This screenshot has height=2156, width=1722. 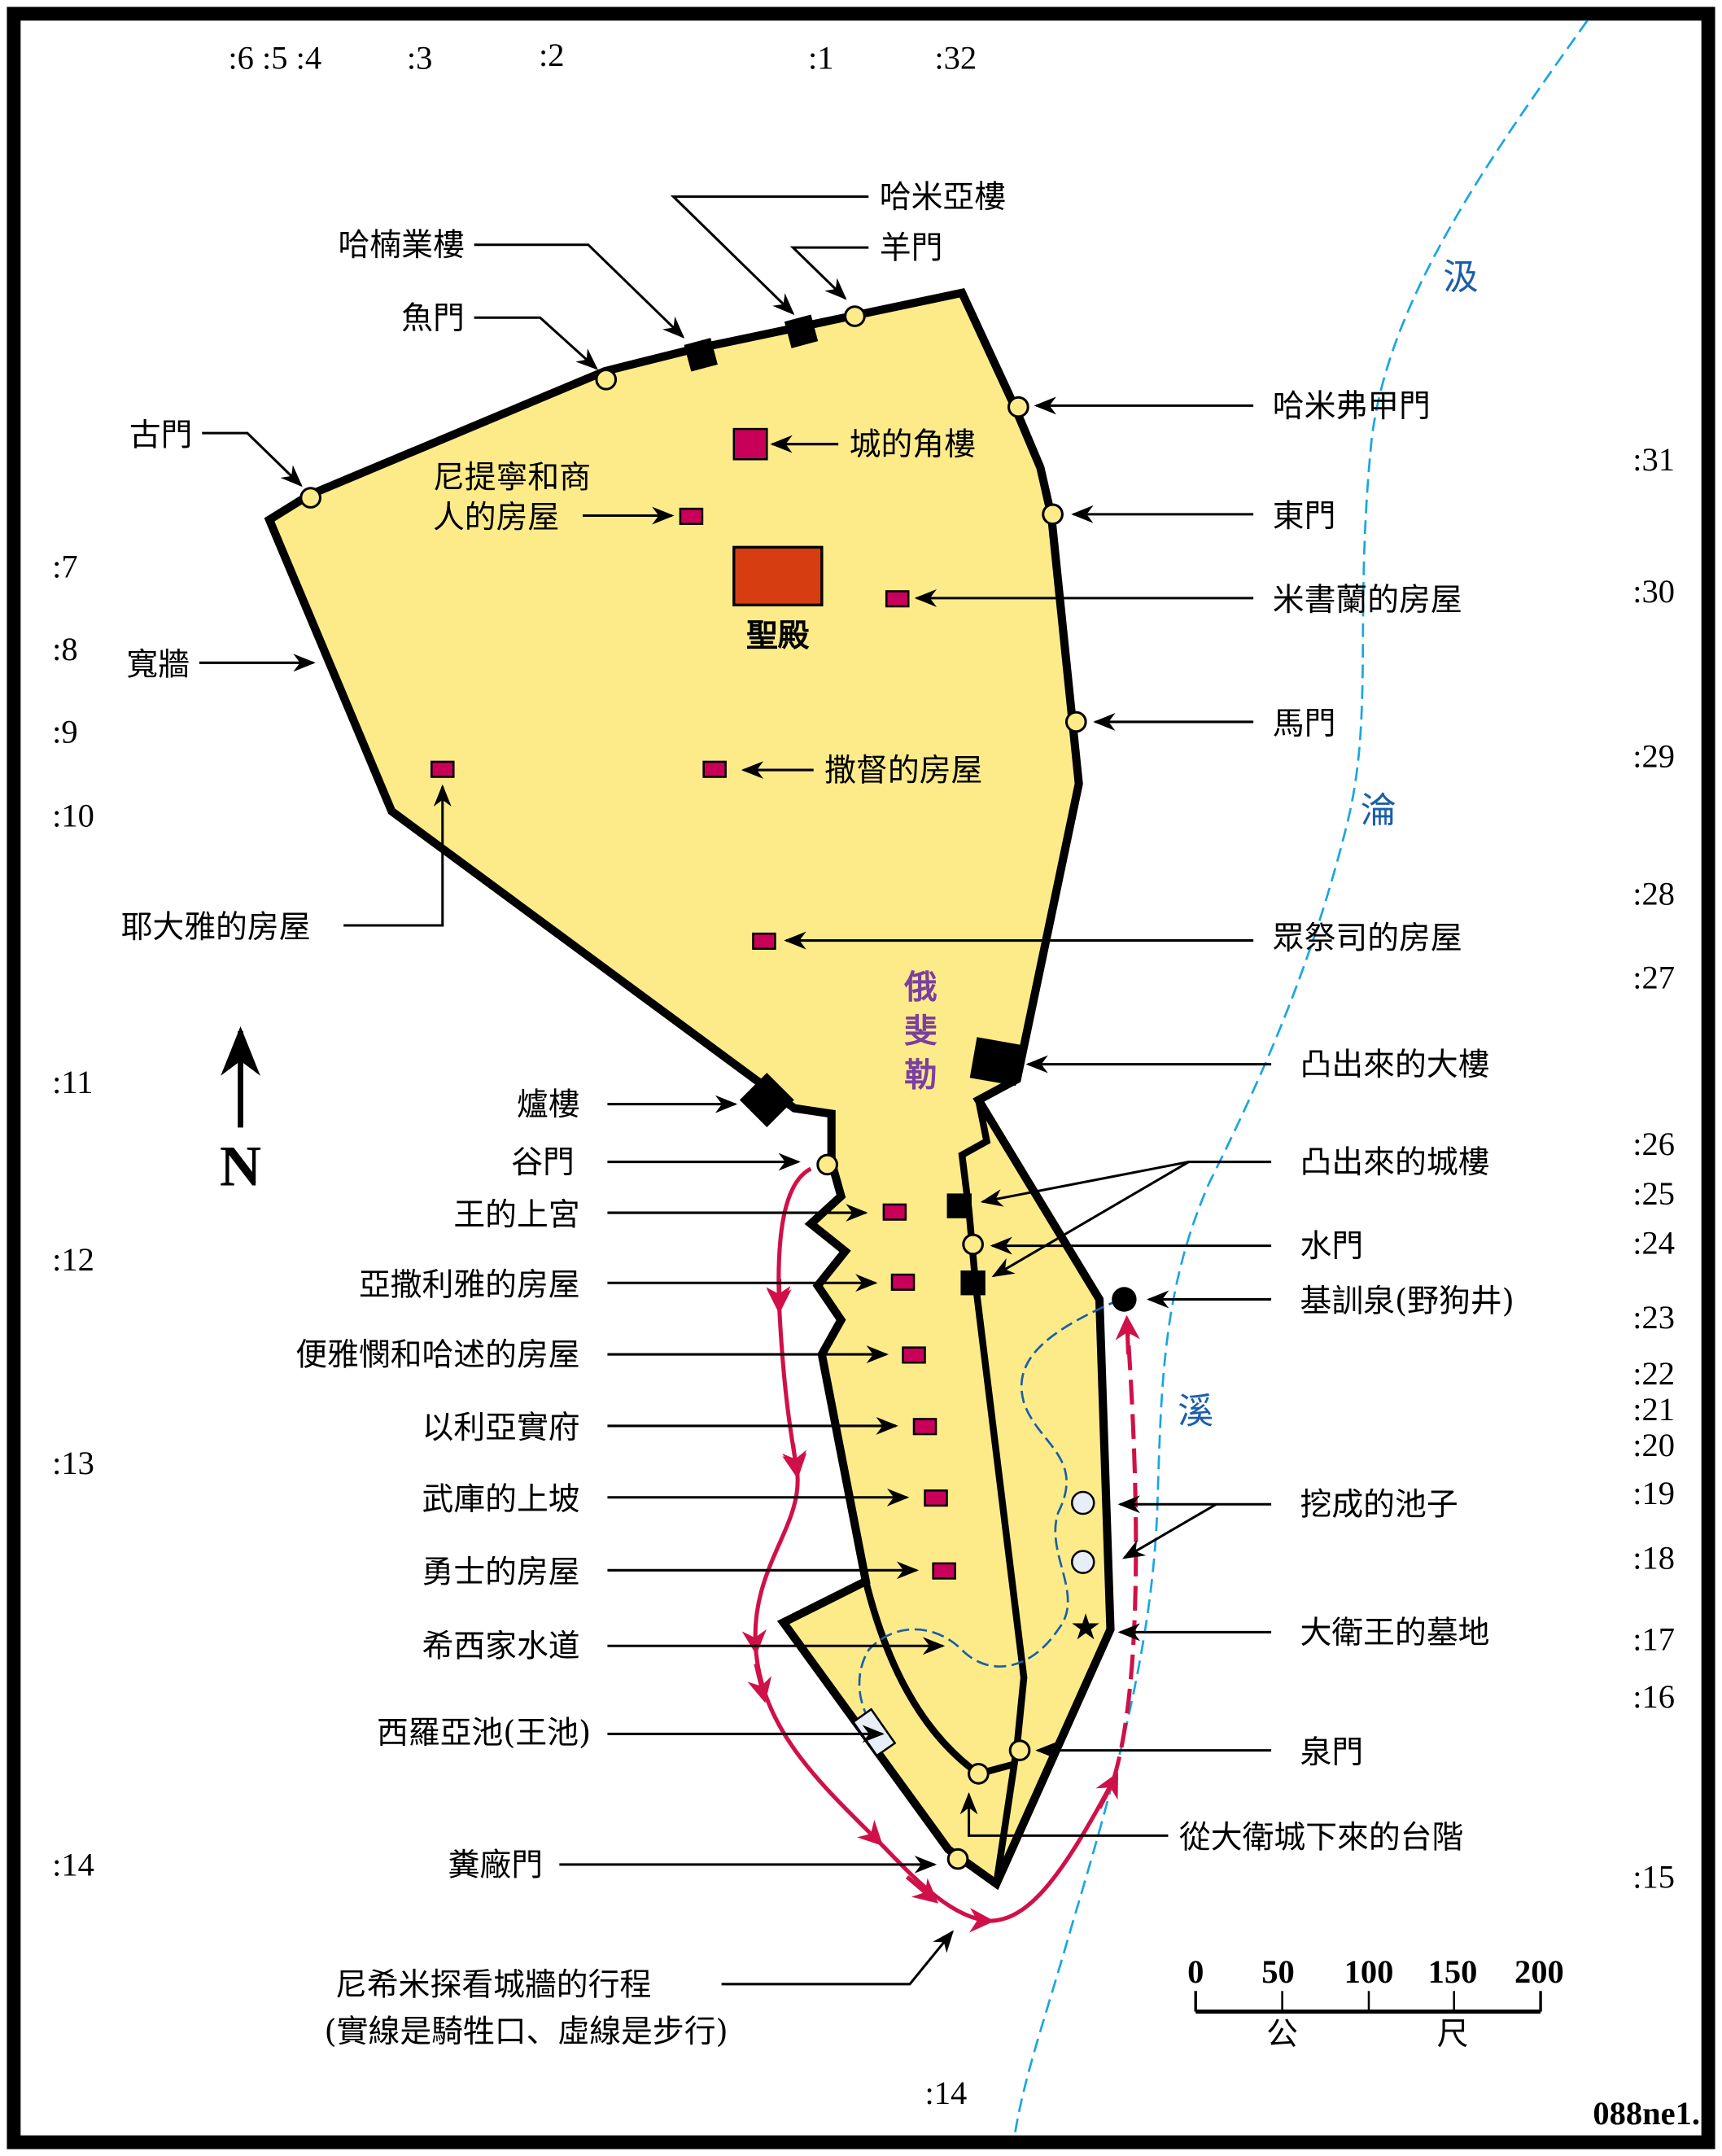 What do you see at coordinates (552, 55) in the screenshot?
I see `verse-ref: :2` at bounding box center [552, 55].